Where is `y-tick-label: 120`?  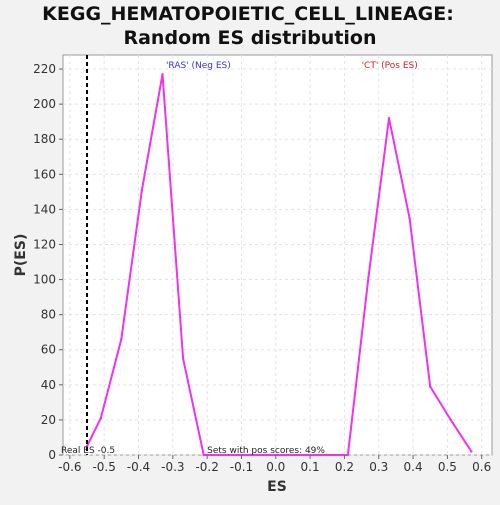
y-tick-label: 120 is located at coordinates (44, 244).